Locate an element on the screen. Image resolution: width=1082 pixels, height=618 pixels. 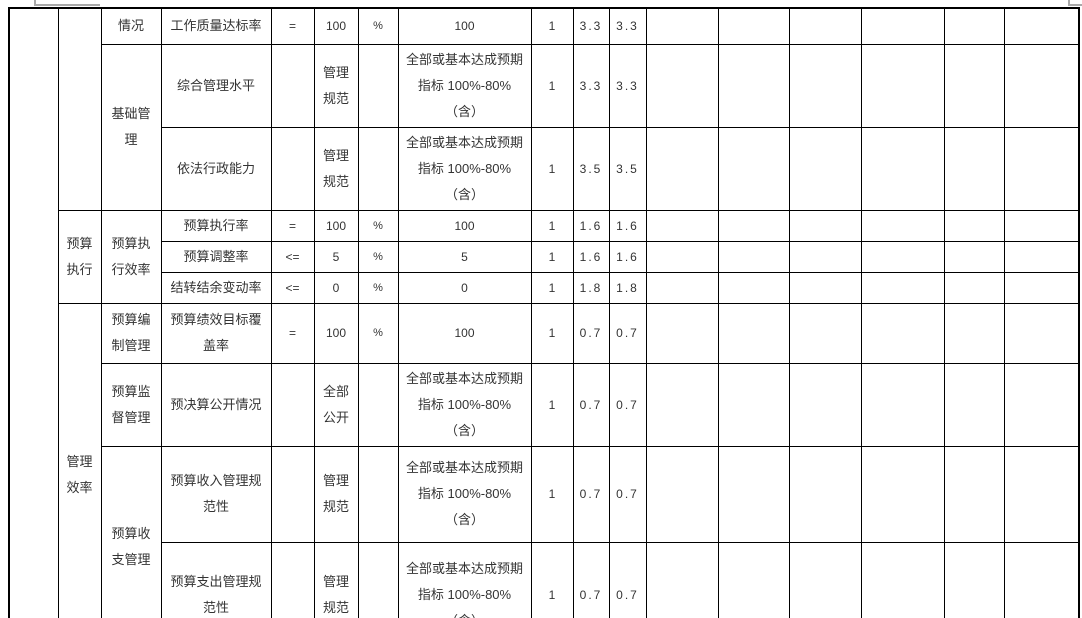
cell-secondary-group: 预算执行效率 is located at coordinates (131, 256).